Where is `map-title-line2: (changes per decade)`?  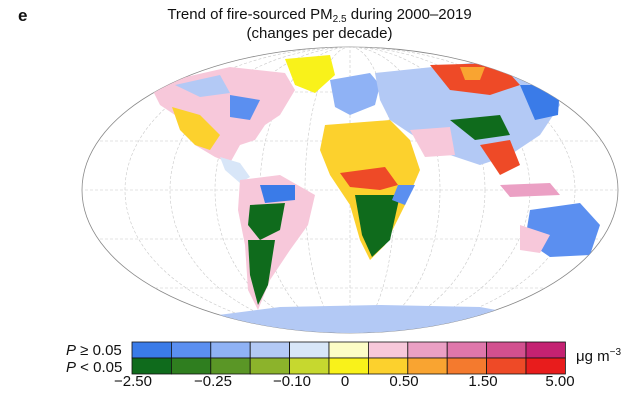
map-title-line2: (changes per decade) is located at coordinates (319, 33).